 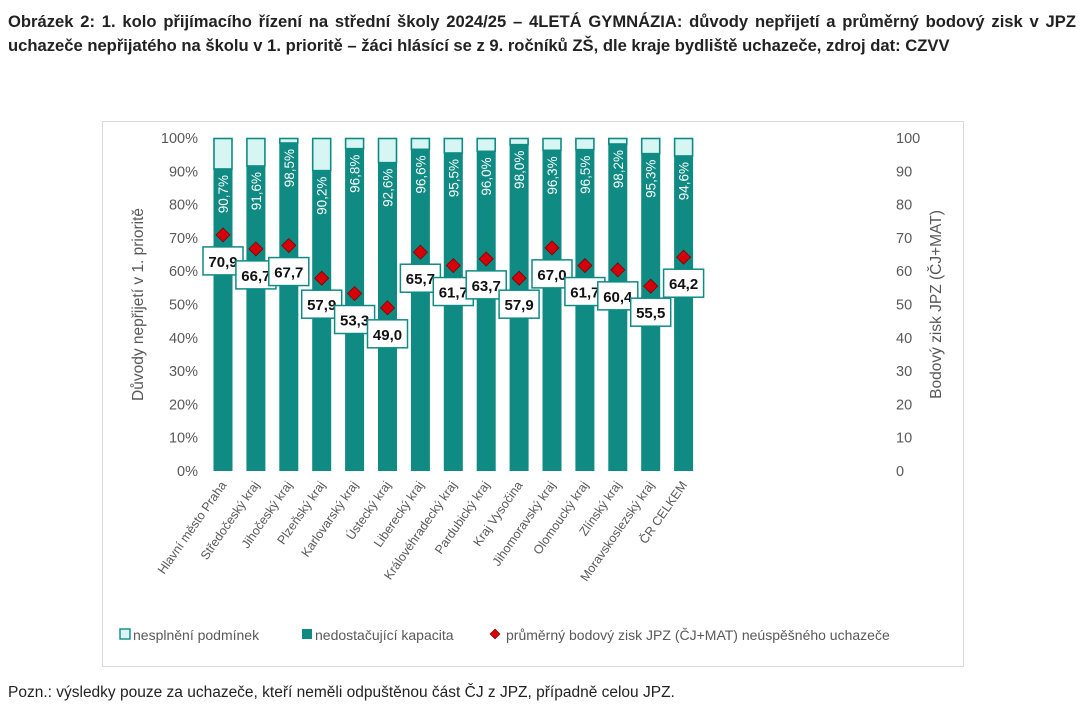 What do you see at coordinates (684, 181) in the screenshot?
I see `bar-data-label: 94,6%` at bounding box center [684, 181].